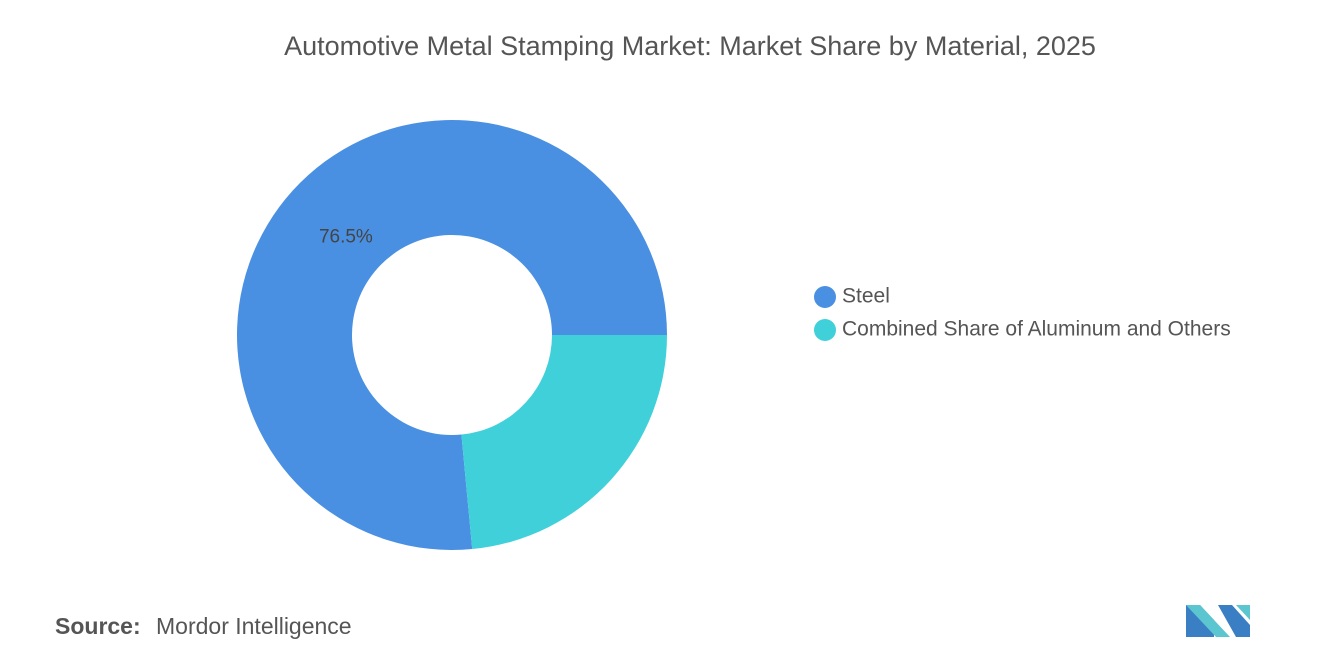 The width and height of the screenshot is (1320, 665). Describe the element at coordinates (98, 626) in the screenshot. I see `source-label: Source:` at that location.